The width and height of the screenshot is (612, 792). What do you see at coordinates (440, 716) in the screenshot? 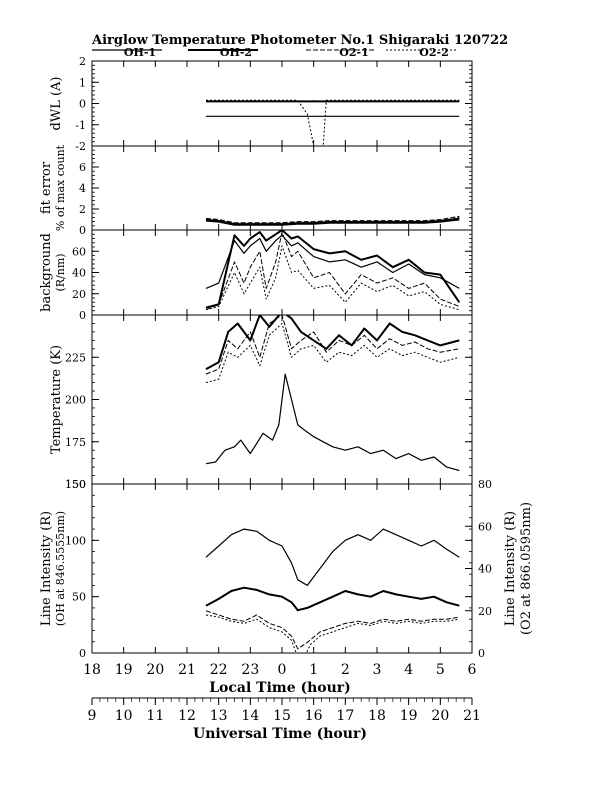
I see `ut-tick-label: 20` at bounding box center [440, 716].